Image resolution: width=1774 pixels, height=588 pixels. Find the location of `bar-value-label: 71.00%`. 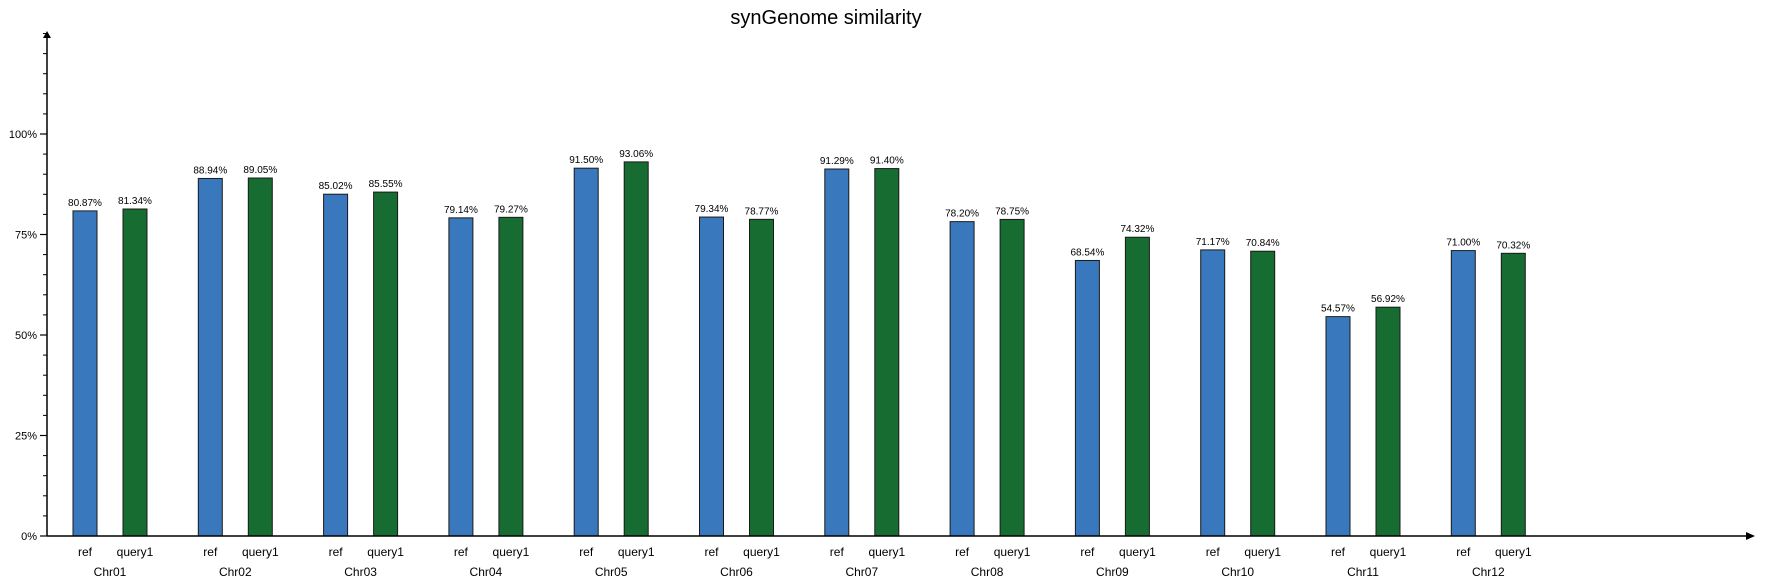

bar-value-label: 71.00% is located at coordinates (1463, 243).